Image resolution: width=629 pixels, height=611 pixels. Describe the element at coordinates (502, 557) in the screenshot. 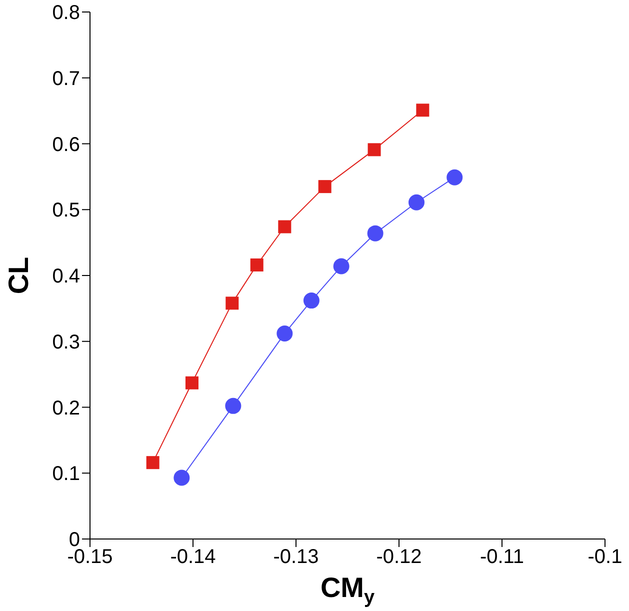

I see `x-tick-label: -0.11` at that location.